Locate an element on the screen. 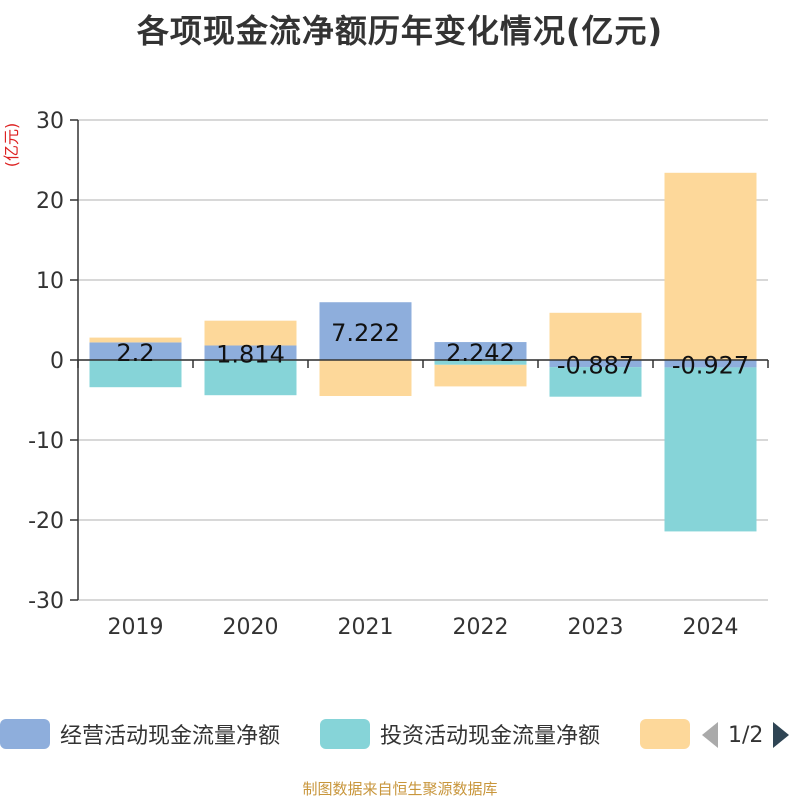 This screenshot has width=800, height=800. y-tick-label: -10 is located at coordinates (46, 441).